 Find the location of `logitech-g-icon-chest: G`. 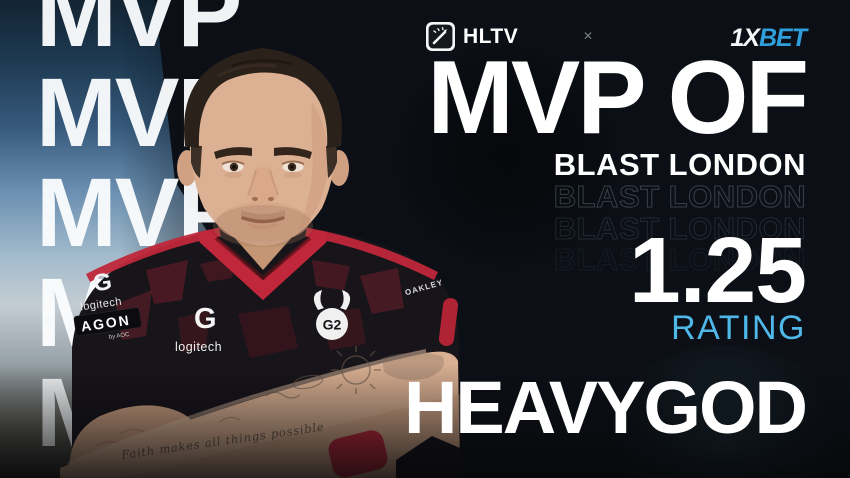

logitech-g-icon-chest: G is located at coordinates (205, 319).